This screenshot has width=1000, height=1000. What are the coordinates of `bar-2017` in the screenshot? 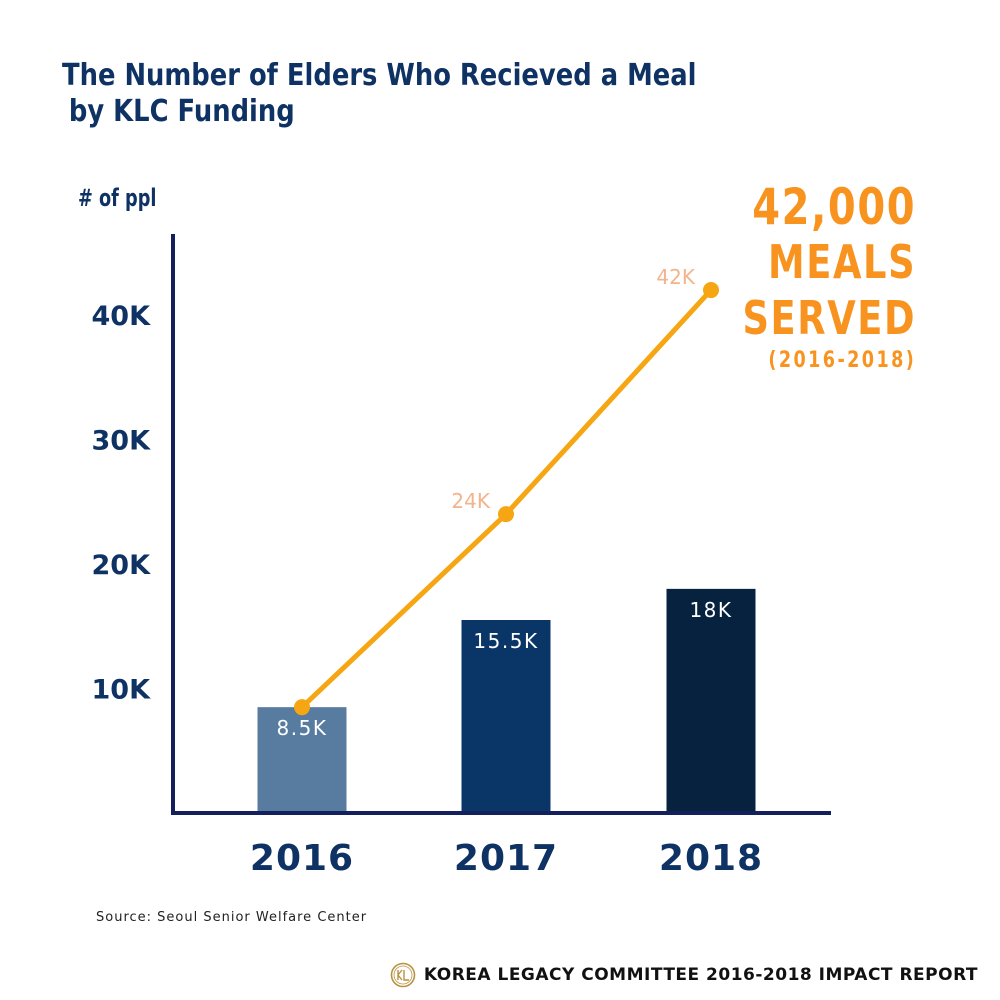 It's located at (506, 716).